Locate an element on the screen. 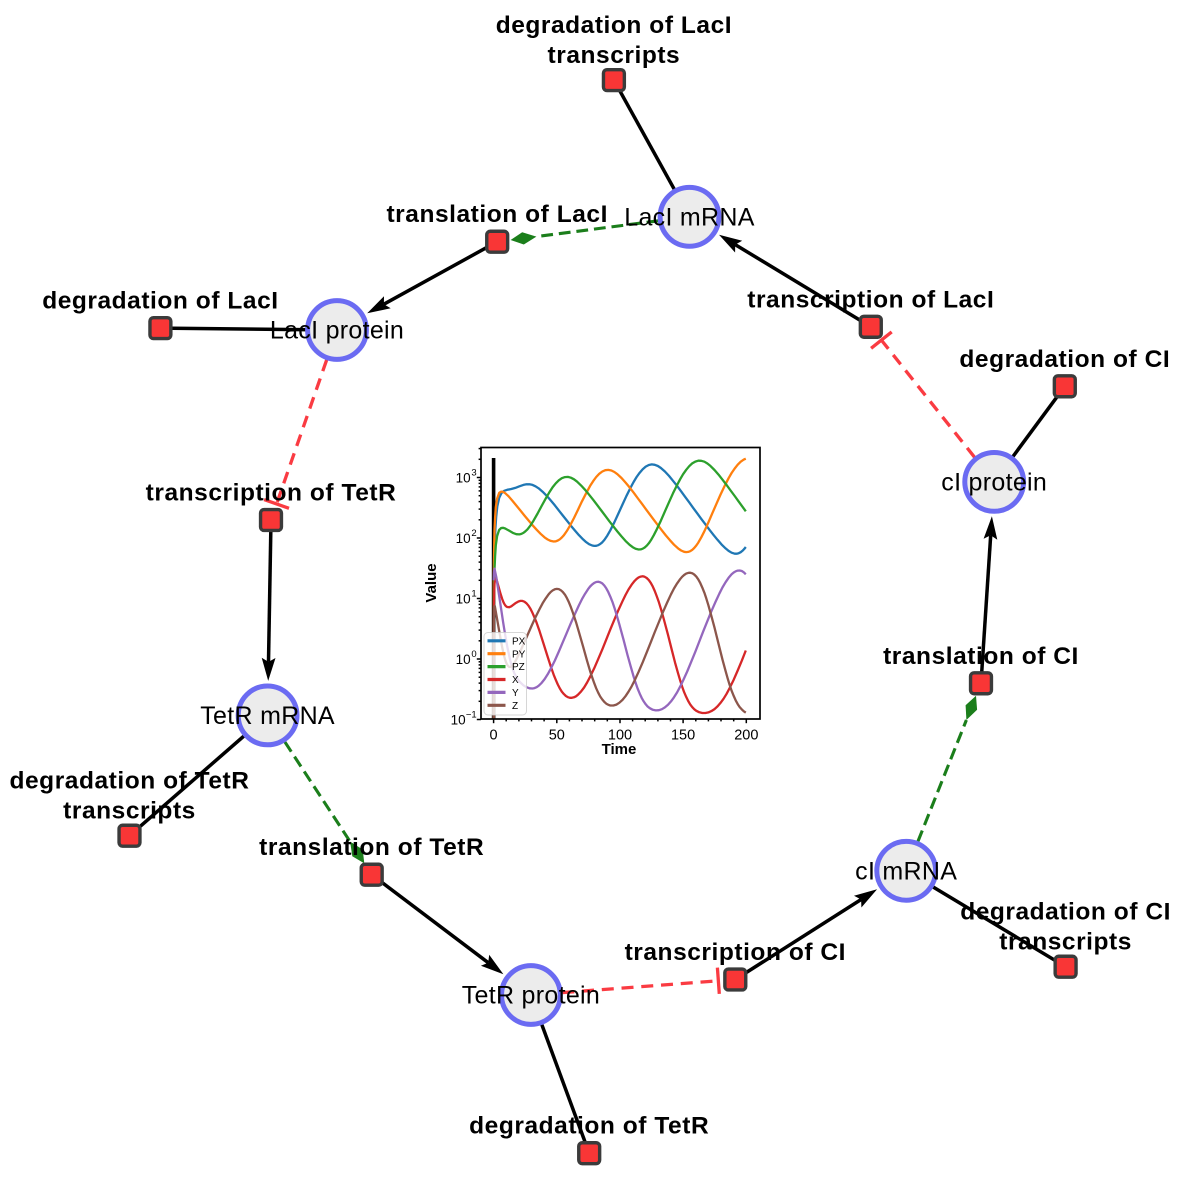 The image size is (1189, 1200). svg-text: cI mRNA is located at coordinates (906, 871).